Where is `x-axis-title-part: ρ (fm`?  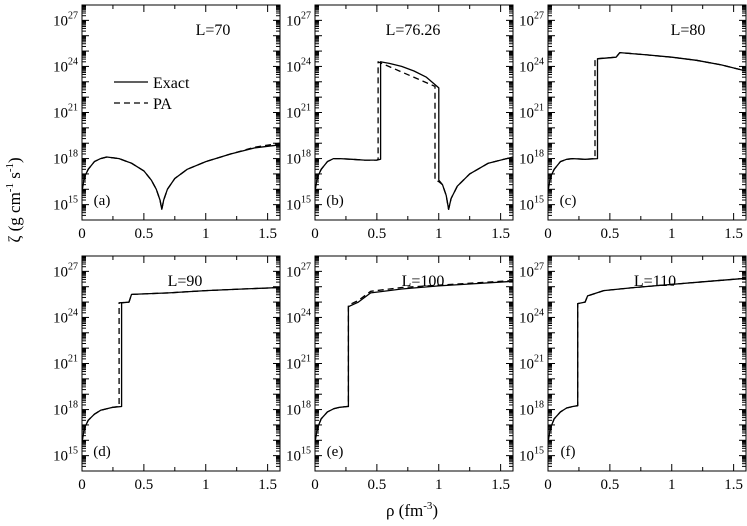 x-axis-title-part: ρ (fm is located at coordinates (404, 510).